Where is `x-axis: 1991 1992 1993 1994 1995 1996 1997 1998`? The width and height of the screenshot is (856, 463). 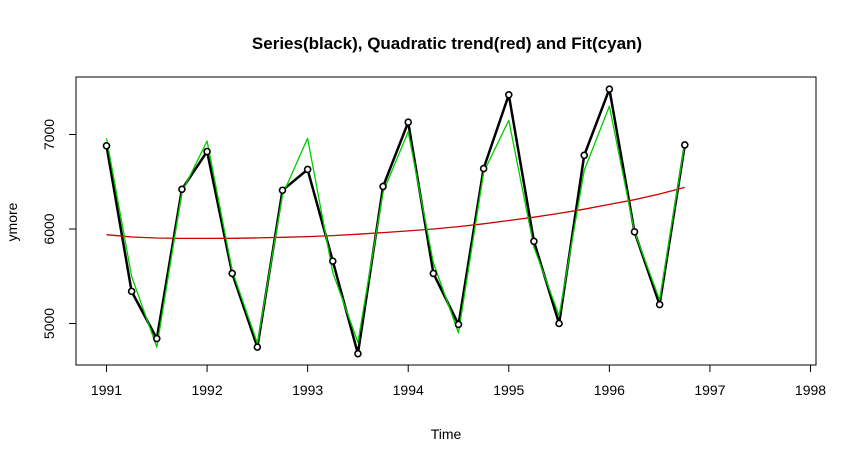
x-axis: 1991 1992 1993 1994 1995 1996 1997 1998 is located at coordinates (458, 381).